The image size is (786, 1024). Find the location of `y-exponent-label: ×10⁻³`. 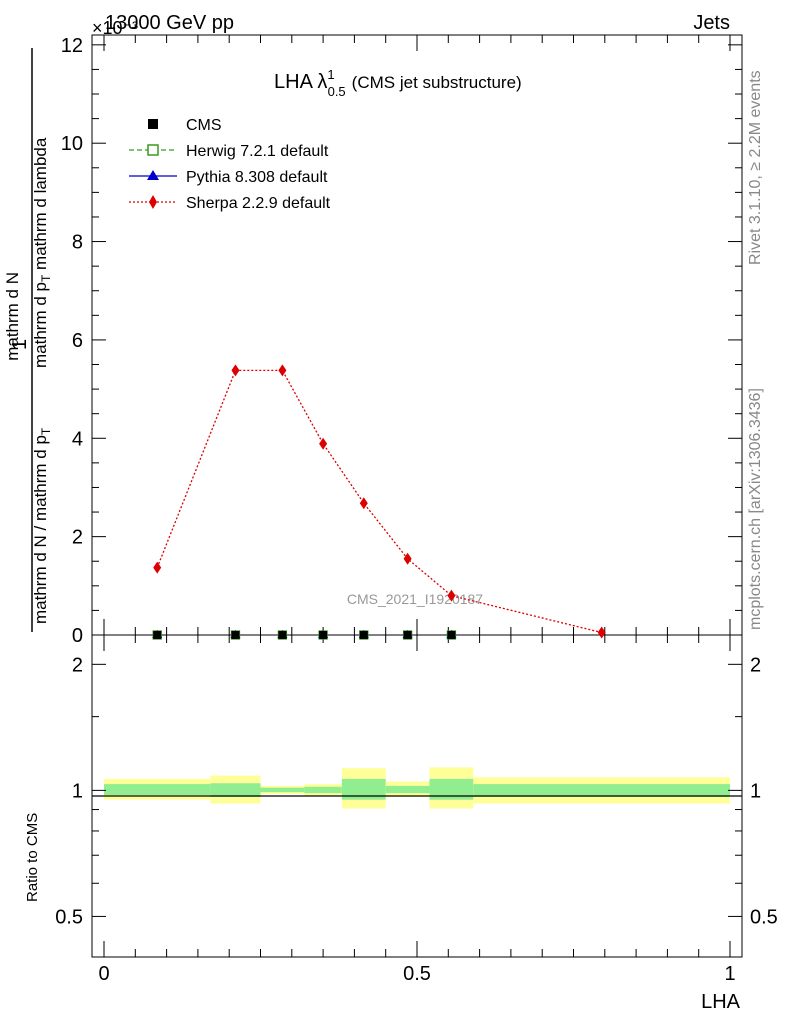

y-exponent-label: ×10⁻³ is located at coordinates (115, 28).